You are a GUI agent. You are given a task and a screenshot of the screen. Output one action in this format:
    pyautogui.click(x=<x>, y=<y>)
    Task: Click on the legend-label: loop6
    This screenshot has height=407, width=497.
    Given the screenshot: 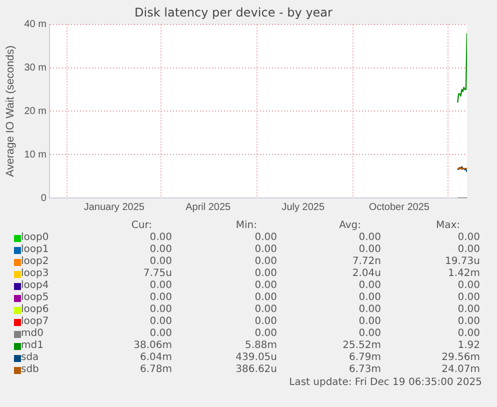 What is the action you would take?
    pyautogui.click(x=35, y=310)
    